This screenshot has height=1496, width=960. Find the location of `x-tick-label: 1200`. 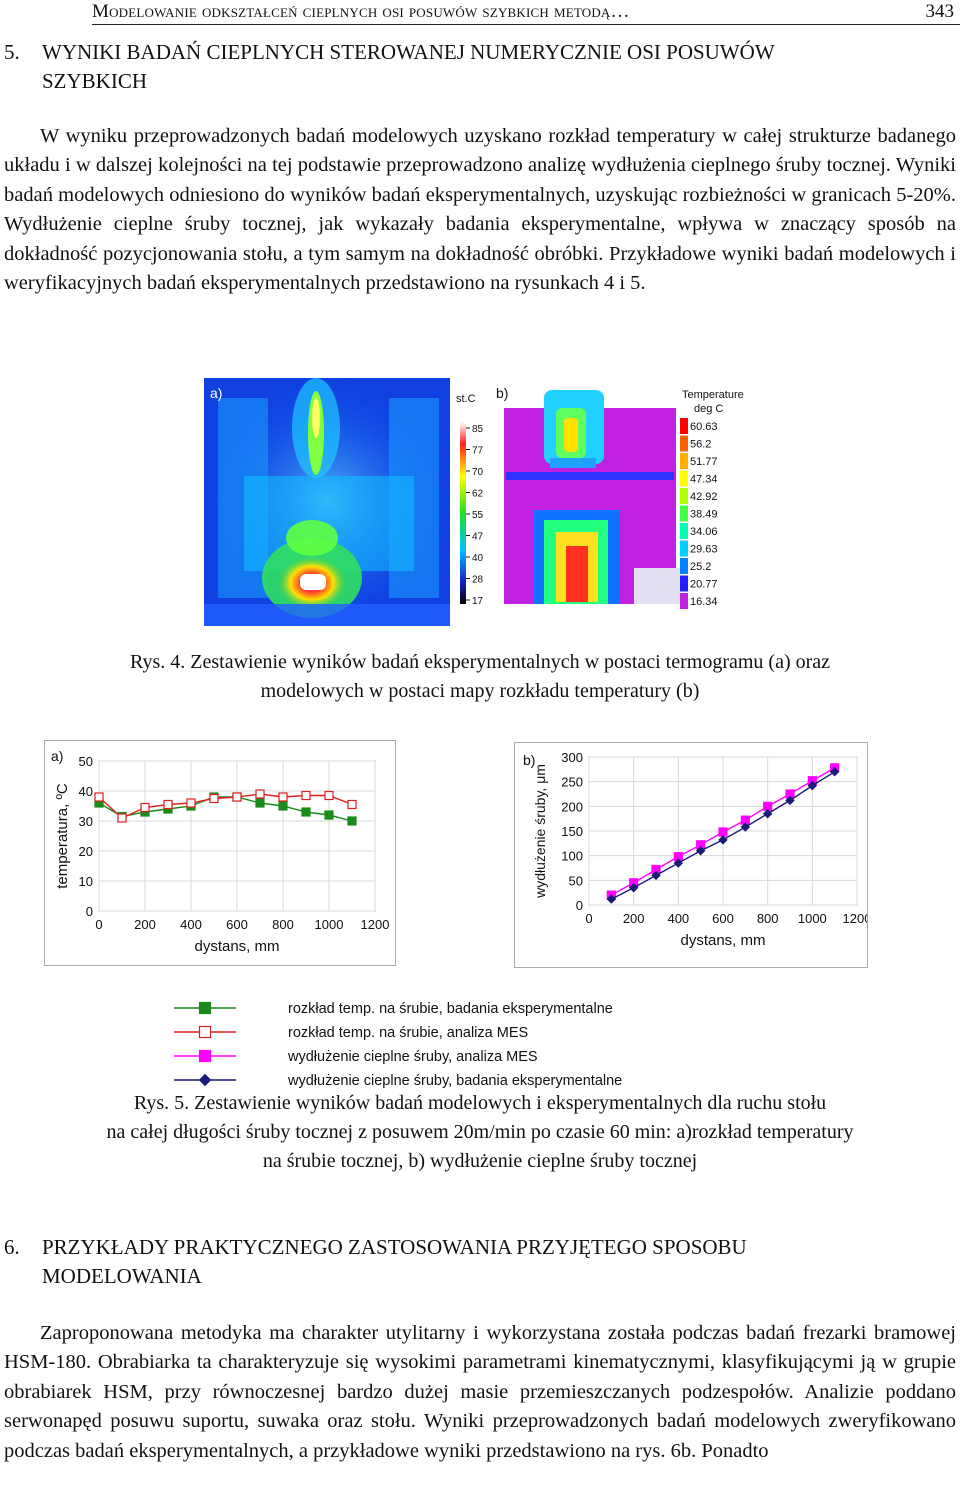

x-tick-label: 1200 is located at coordinates (855, 918).